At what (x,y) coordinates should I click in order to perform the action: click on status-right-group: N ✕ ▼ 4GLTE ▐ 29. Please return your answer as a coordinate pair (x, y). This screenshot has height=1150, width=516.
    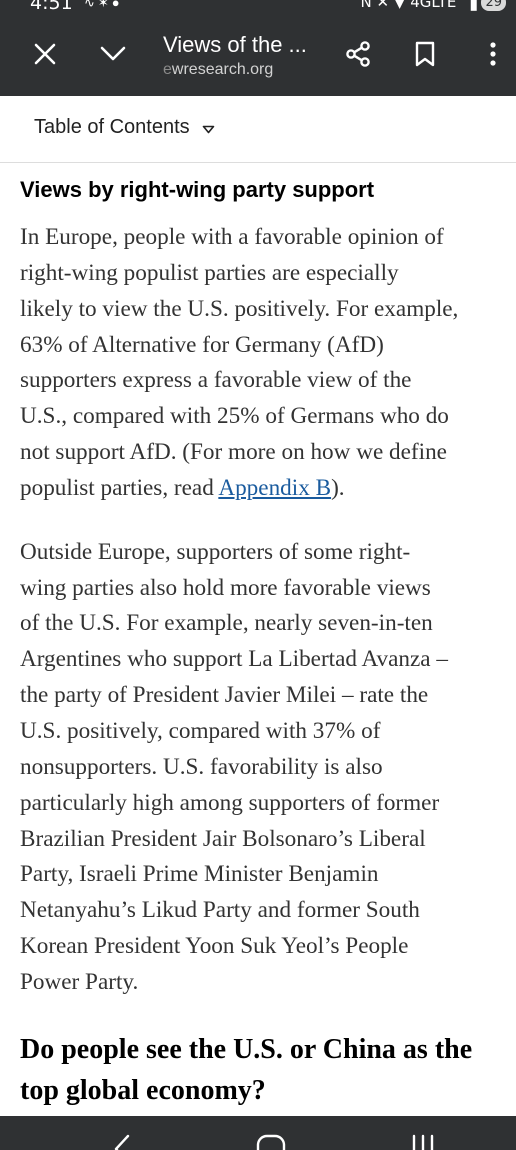
    Looking at the image, I should click on (433, 5).